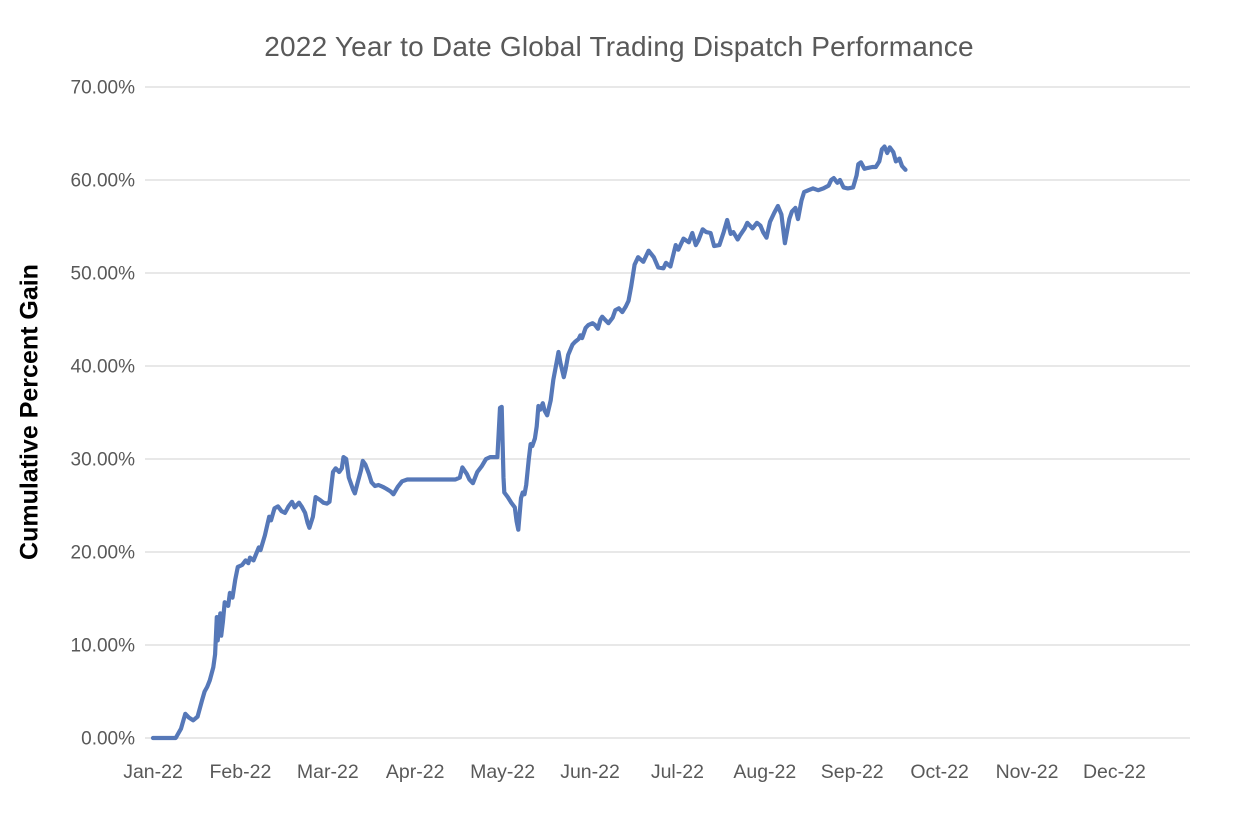 The image size is (1238, 836). Describe the element at coordinates (103, 460) in the screenshot. I see `y-tick-label: 30.00%` at that location.